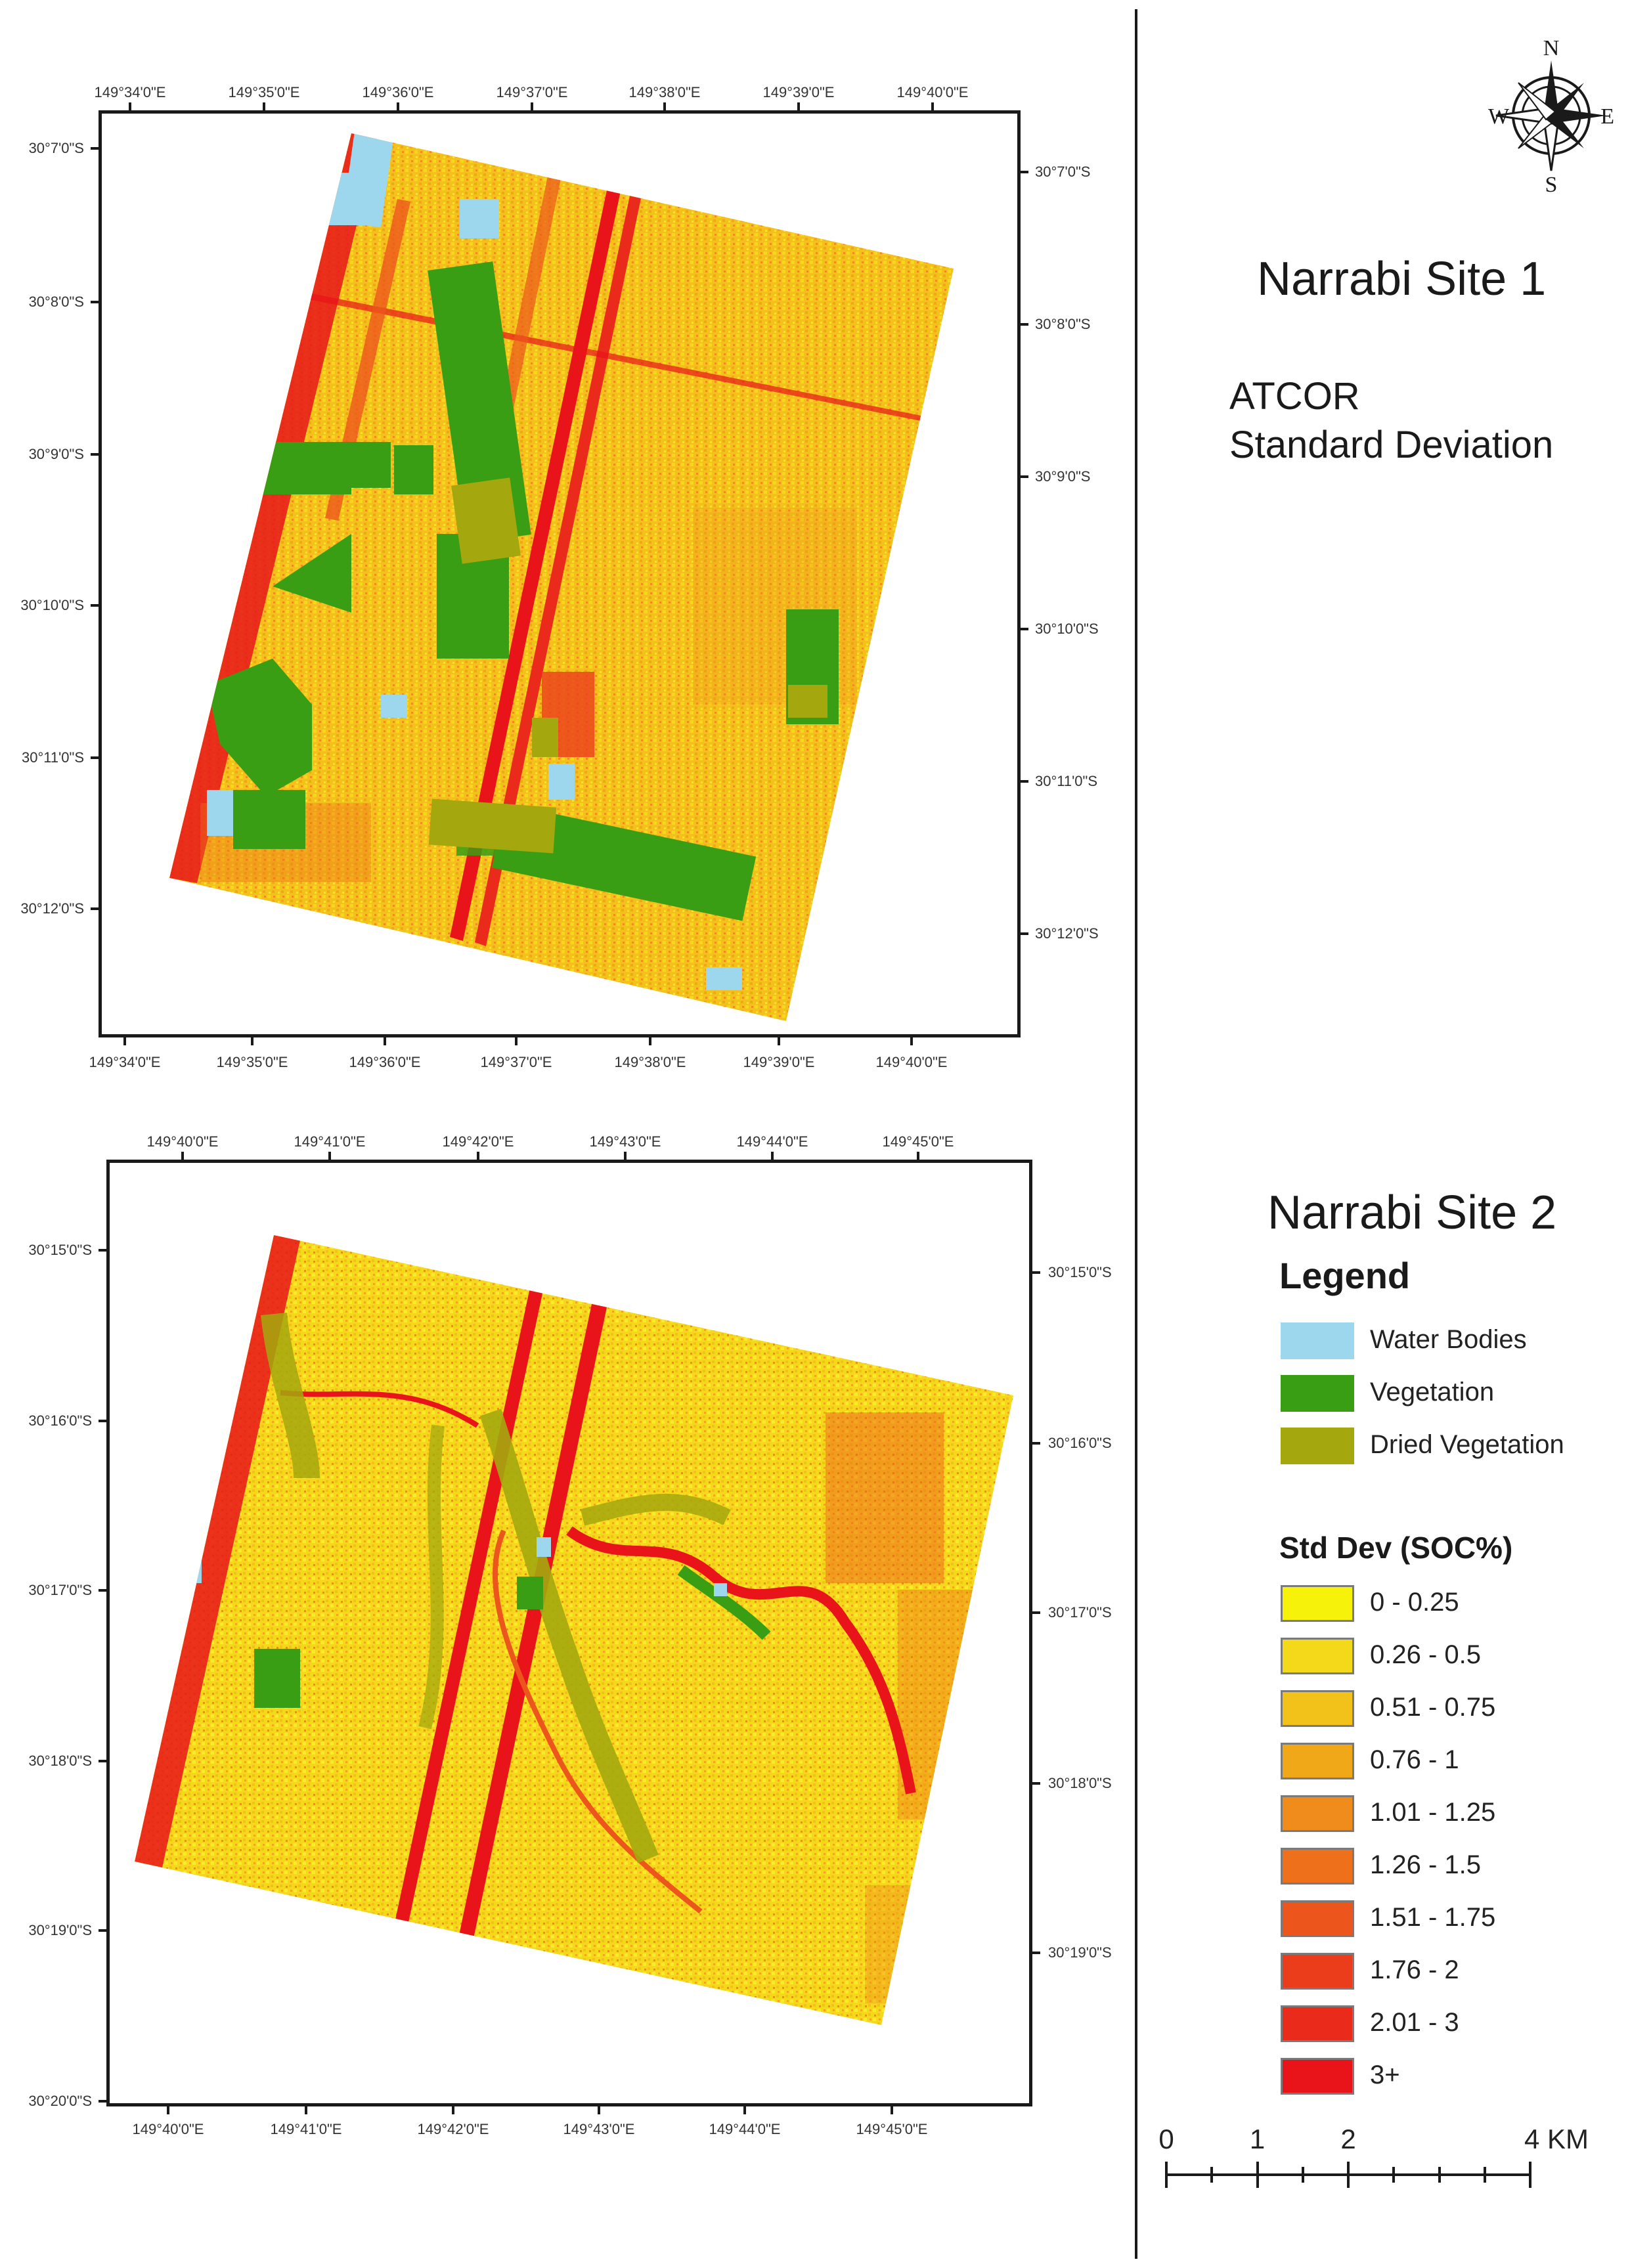 This screenshot has height=2268, width=1630. I want to click on site2-bottom-tick-label: 149°45'0"E, so click(892, 2129).